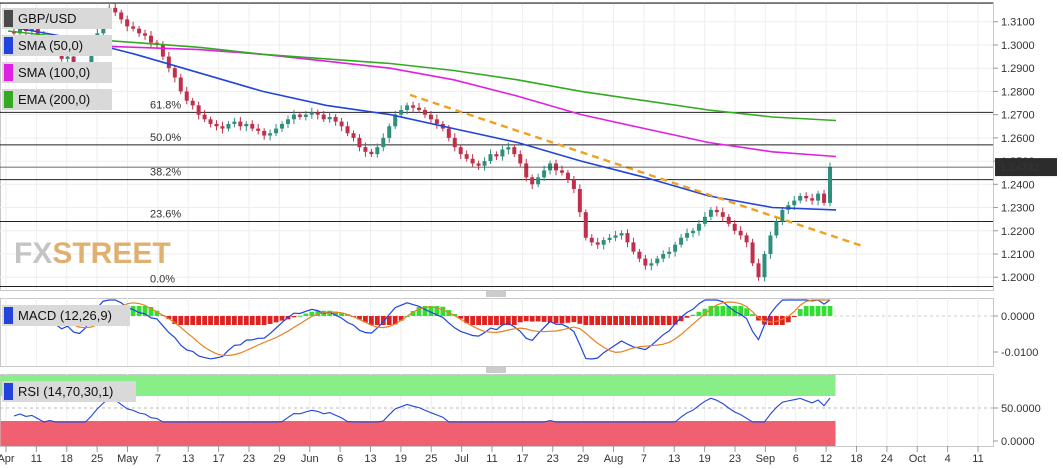  I want to click on trendline, so click(636, 170).